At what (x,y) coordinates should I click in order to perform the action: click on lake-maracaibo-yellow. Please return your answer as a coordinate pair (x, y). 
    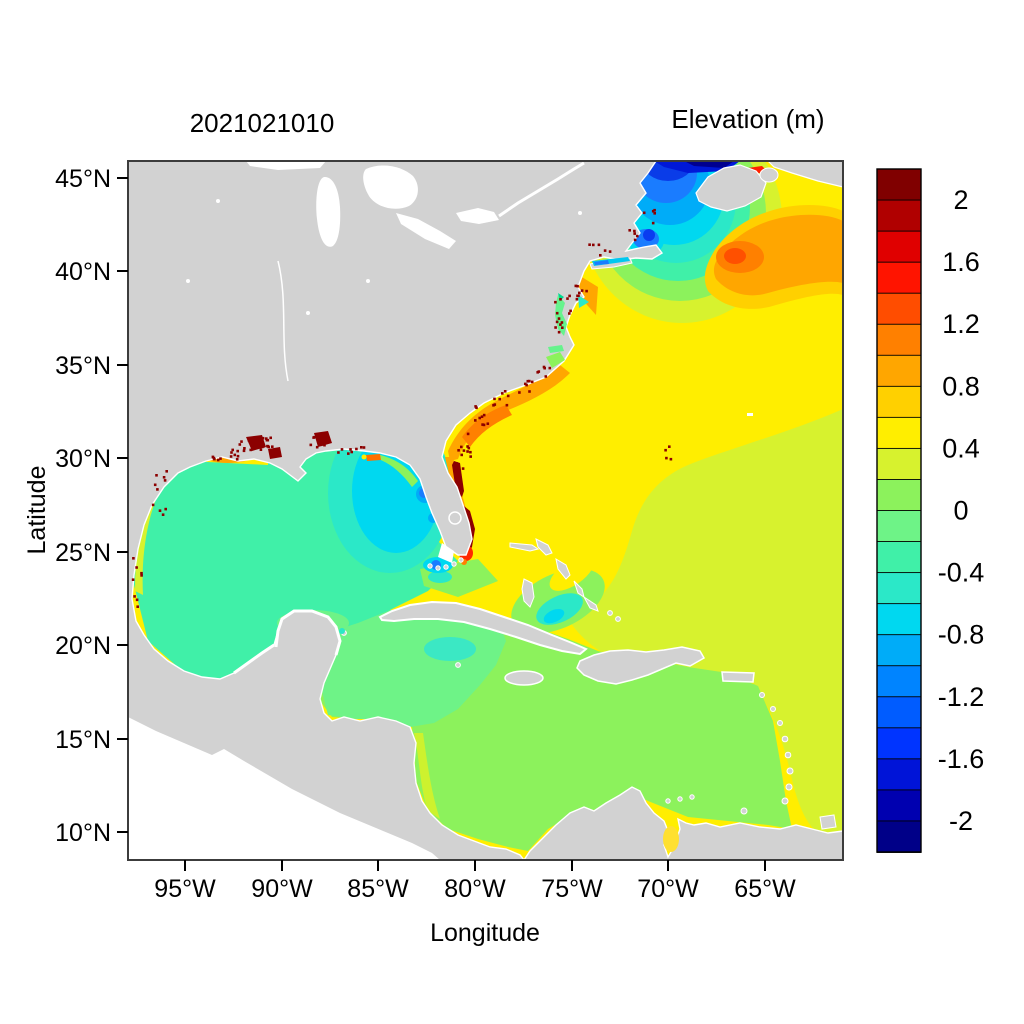
    Looking at the image, I should click on (671, 839).